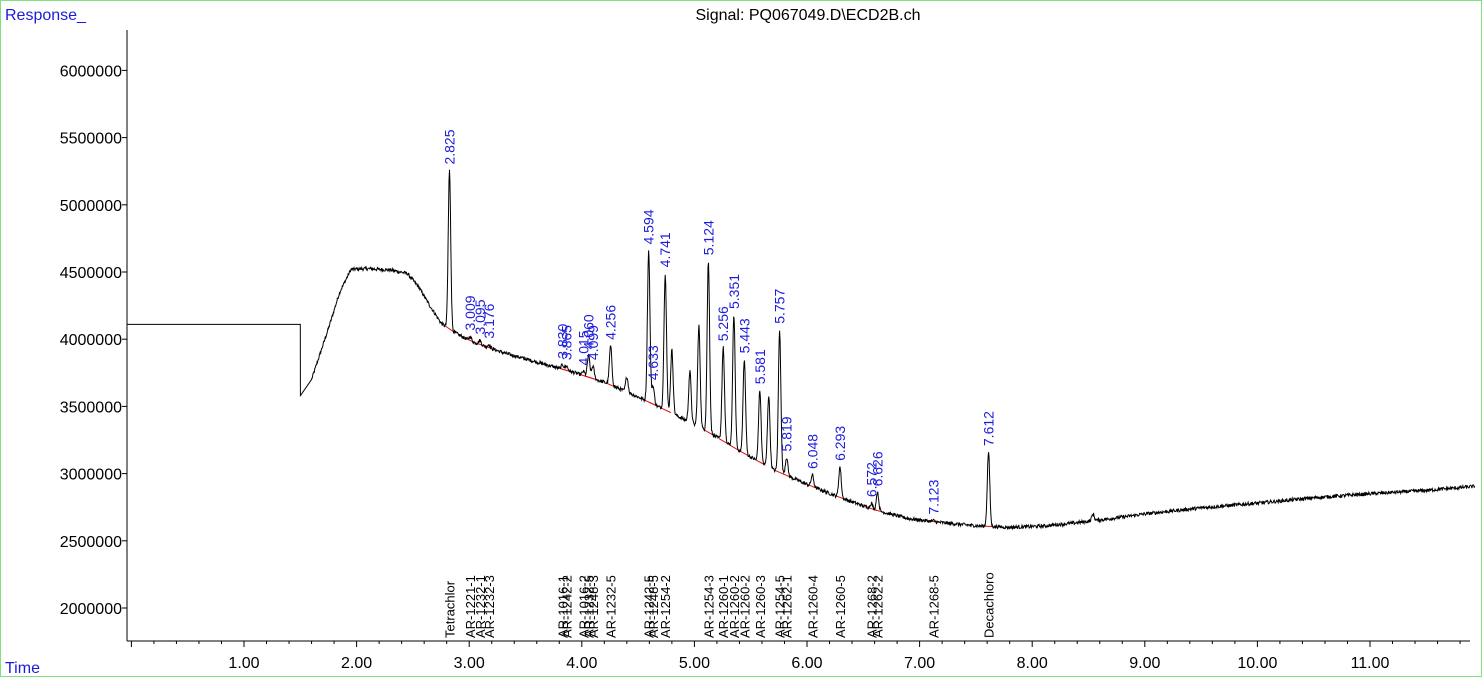 Image resolution: width=1482 pixels, height=677 pixels. Describe the element at coordinates (877, 606) in the screenshot. I see `compound-marker-label: AR-1262-2` at that location.